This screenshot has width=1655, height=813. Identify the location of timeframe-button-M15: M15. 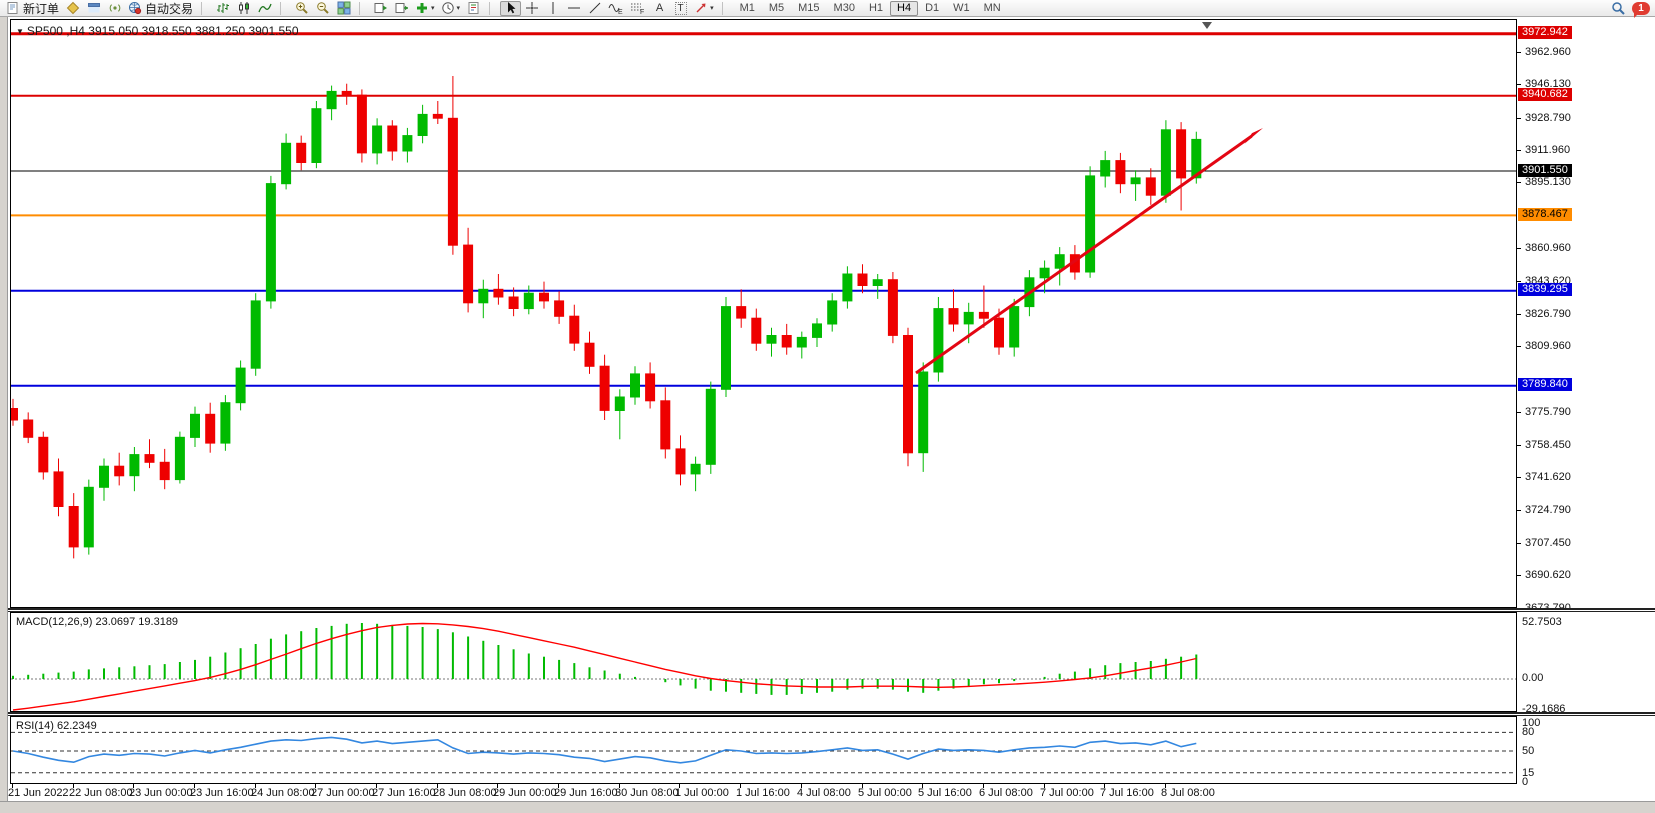
(808, 8).